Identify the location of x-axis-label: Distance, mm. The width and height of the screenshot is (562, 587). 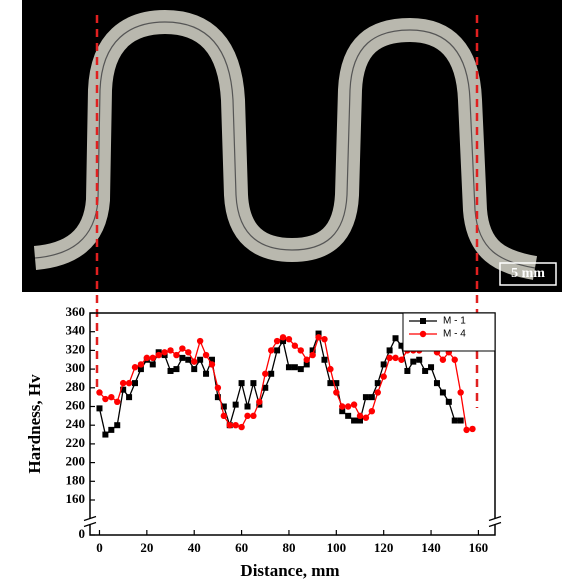
(289, 570).